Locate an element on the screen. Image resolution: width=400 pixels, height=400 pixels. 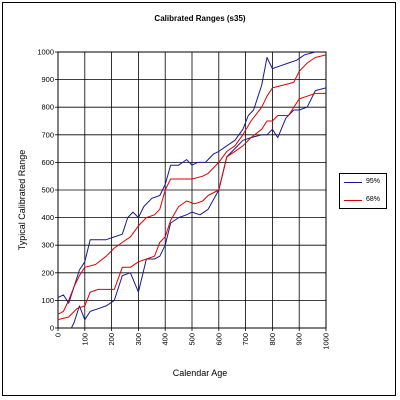
legend-entry-68: 68% is located at coordinates (364, 200).